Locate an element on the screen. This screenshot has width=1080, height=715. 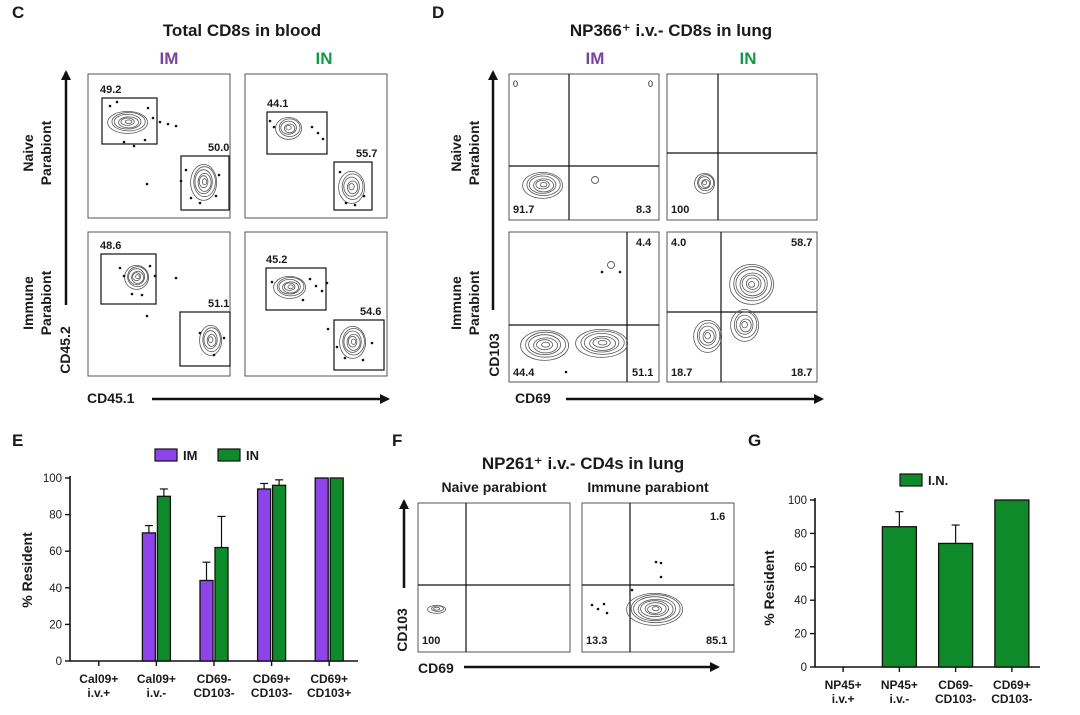
legend-label: IM is located at coordinates (190, 455).